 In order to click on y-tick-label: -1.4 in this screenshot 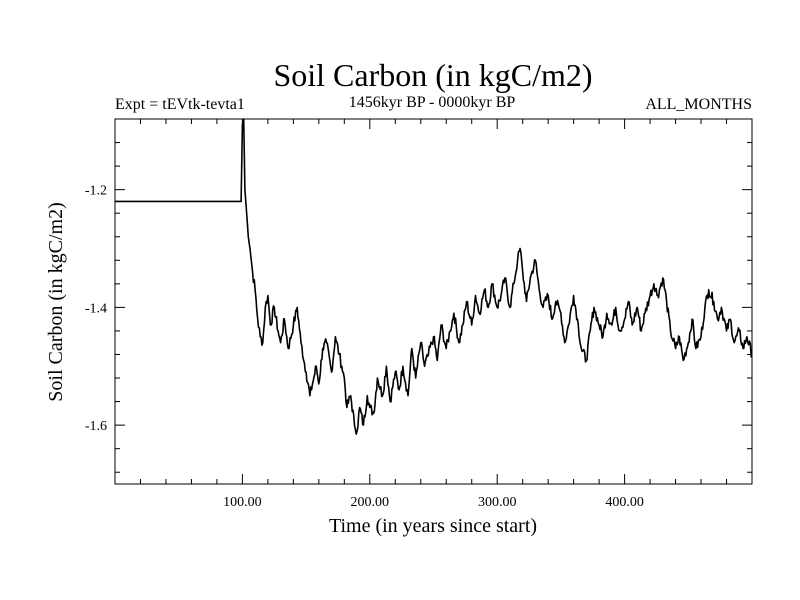, I will do `click(96, 308)`.